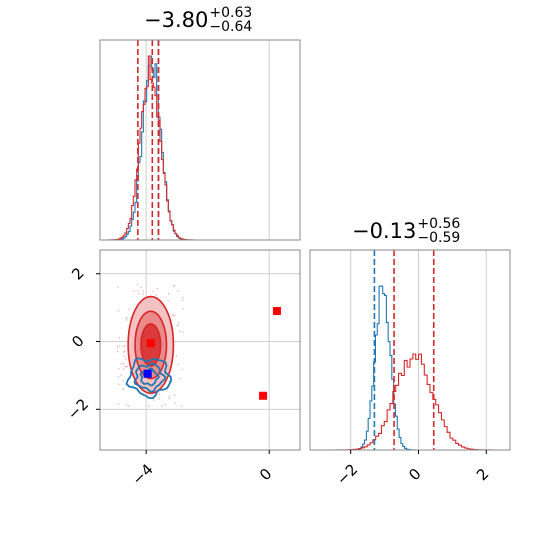 The height and width of the screenshot is (550, 550). Describe the element at coordinates (77, 341) in the screenshot. I see `p2-y-tick-label-1: 0` at that location.